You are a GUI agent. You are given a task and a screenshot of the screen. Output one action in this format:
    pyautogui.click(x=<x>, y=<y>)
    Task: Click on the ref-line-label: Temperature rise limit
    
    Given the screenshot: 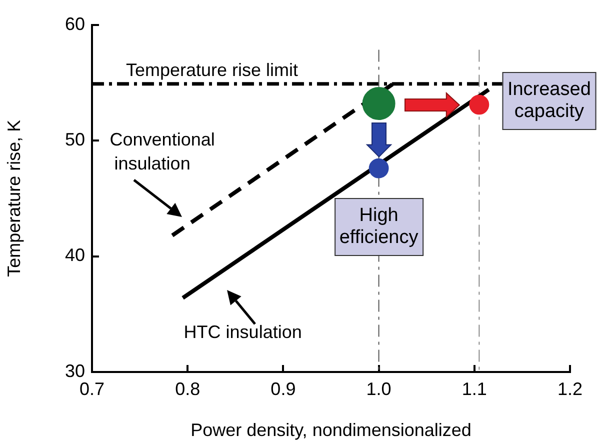 What is the action you would take?
    pyautogui.click(x=212, y=70)
    